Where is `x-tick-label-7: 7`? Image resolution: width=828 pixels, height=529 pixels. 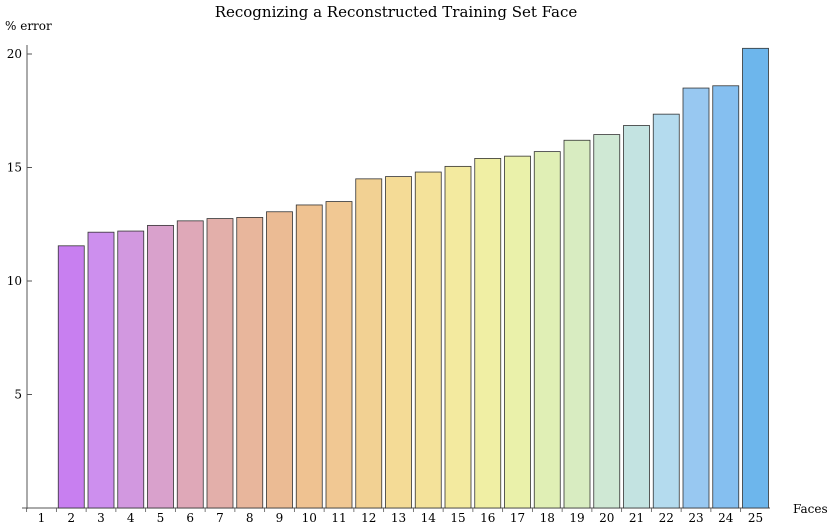 x-tick-label-7: 7 is located at coordinates (220, 518).